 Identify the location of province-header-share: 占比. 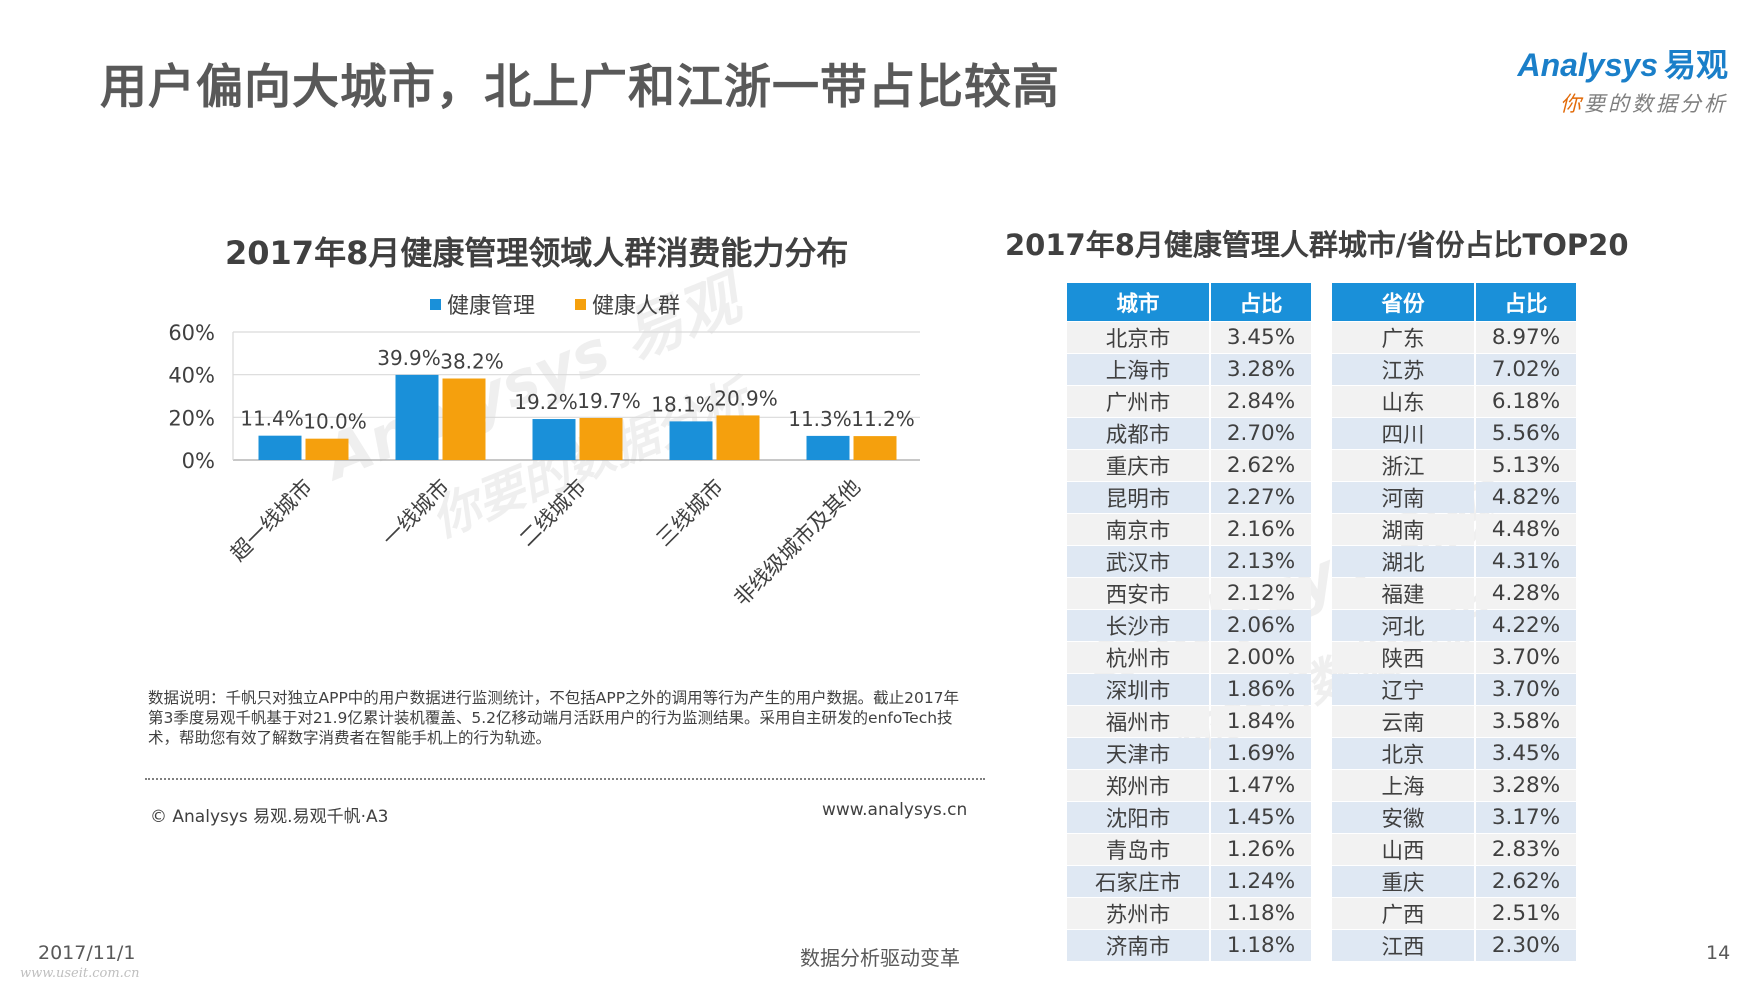
(1526, 302).